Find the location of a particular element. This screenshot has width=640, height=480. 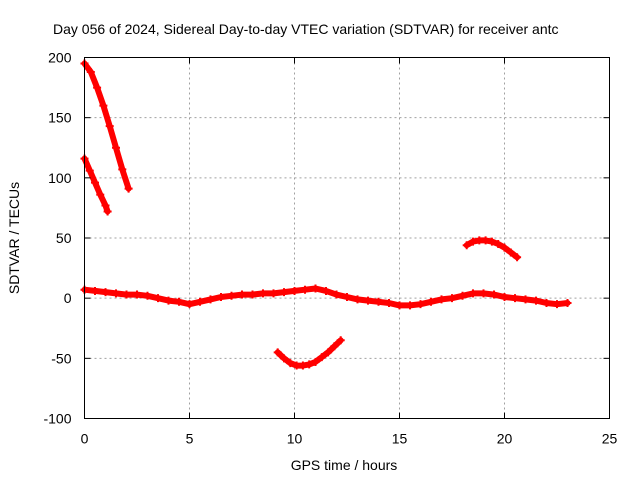

y-tick-label: -100 is located at coordinates (57, 419).